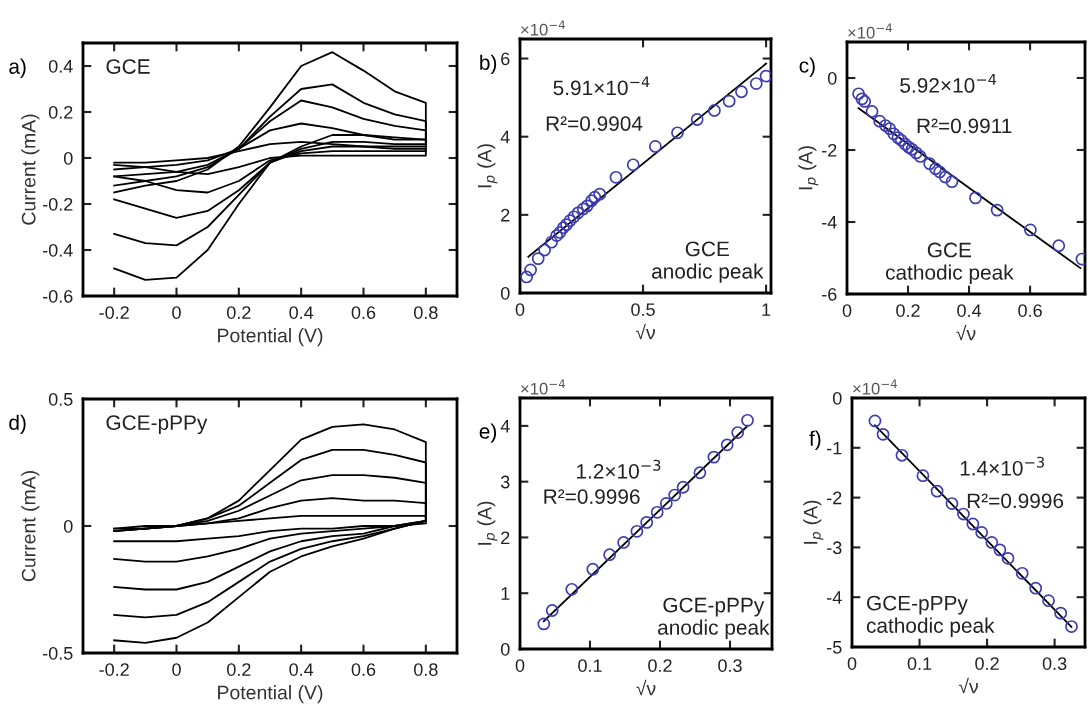 The width and height of the screenshot is (1091, 715). What do you see at coordinates (60, 112) in the screenshot?
I see `y-tick-label: 0.2` at bounding box center [60, 112].